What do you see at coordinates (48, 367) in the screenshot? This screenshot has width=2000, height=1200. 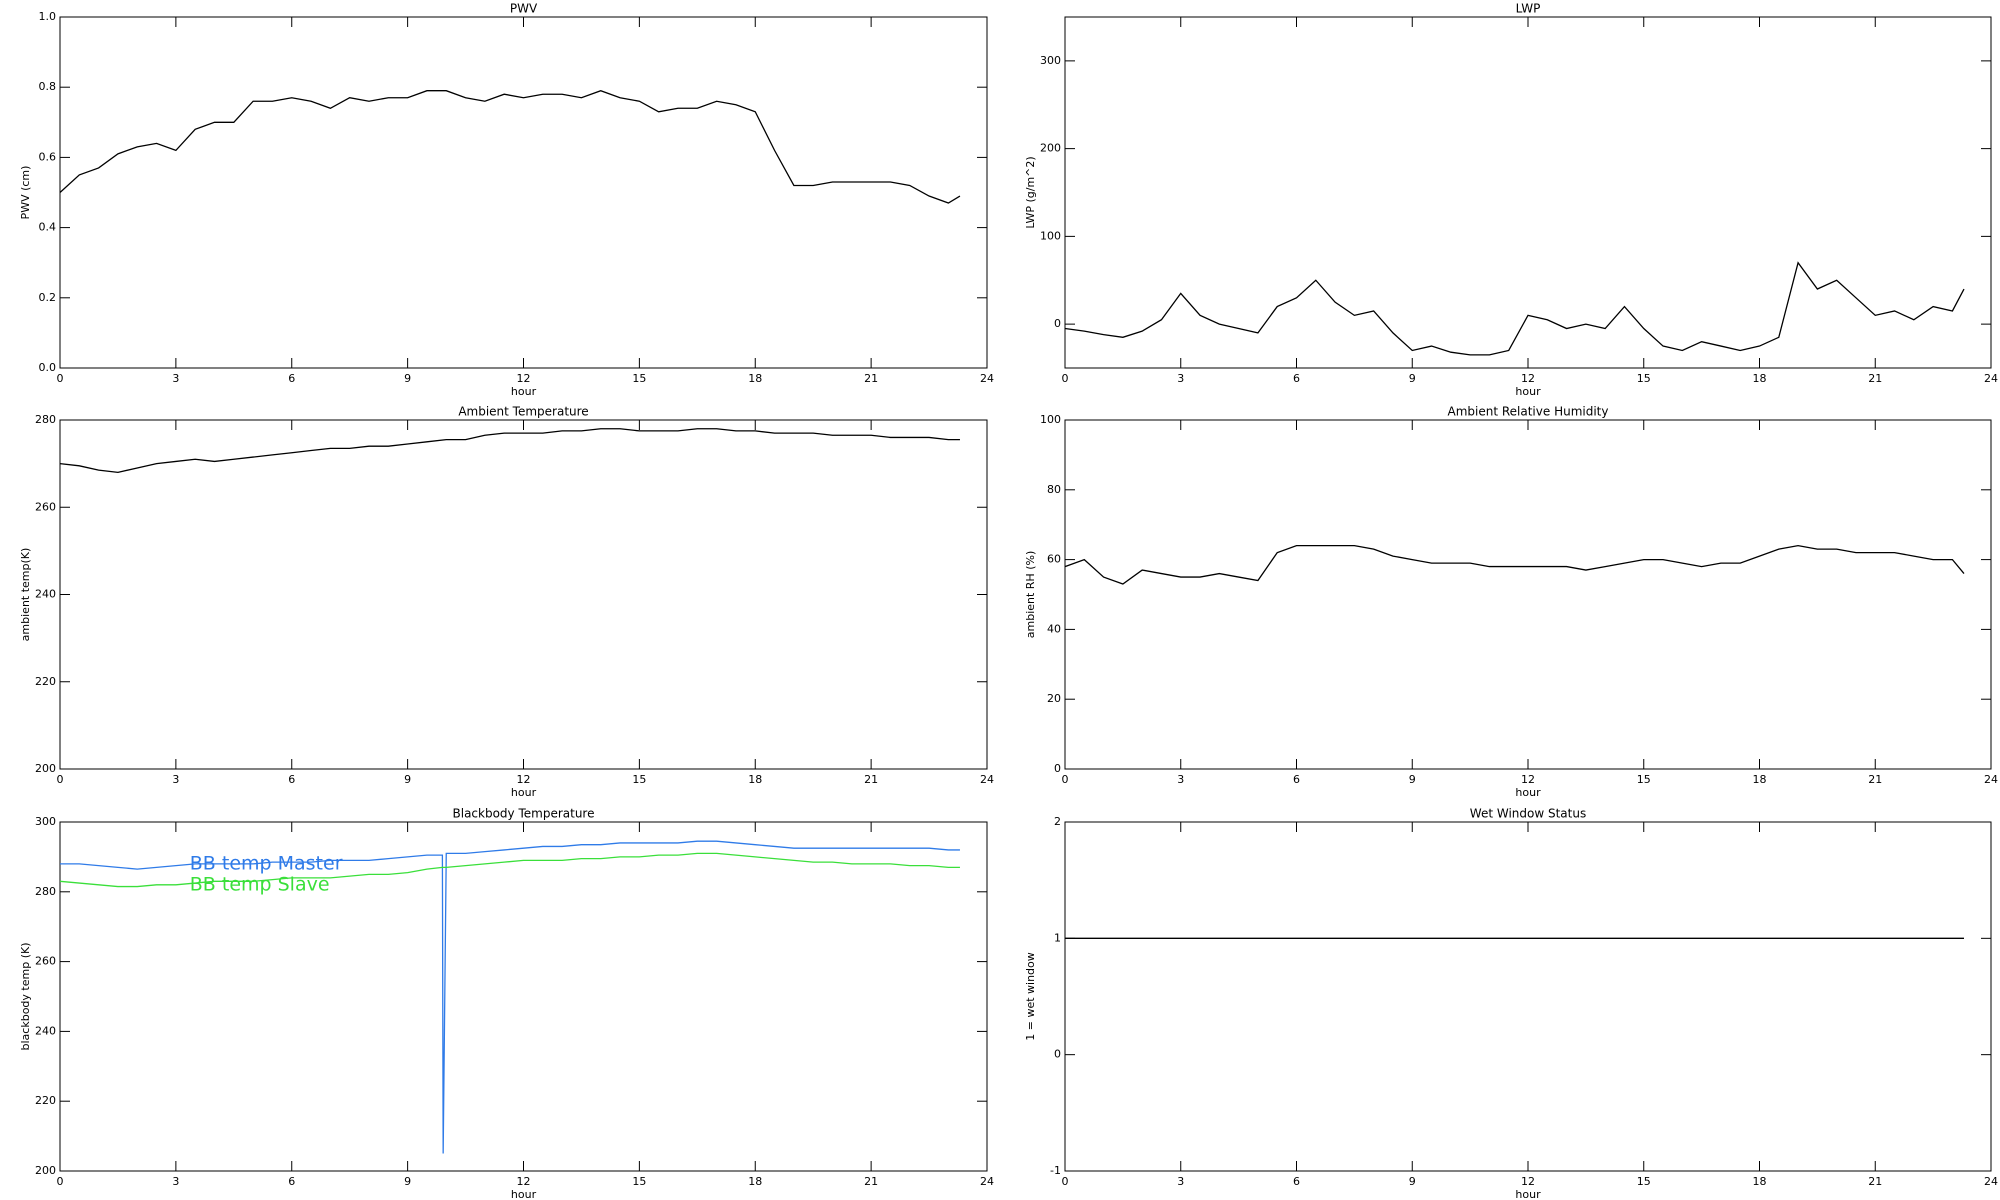 I see `y-tick-label: 0.0` at bounding box center [48, 367].